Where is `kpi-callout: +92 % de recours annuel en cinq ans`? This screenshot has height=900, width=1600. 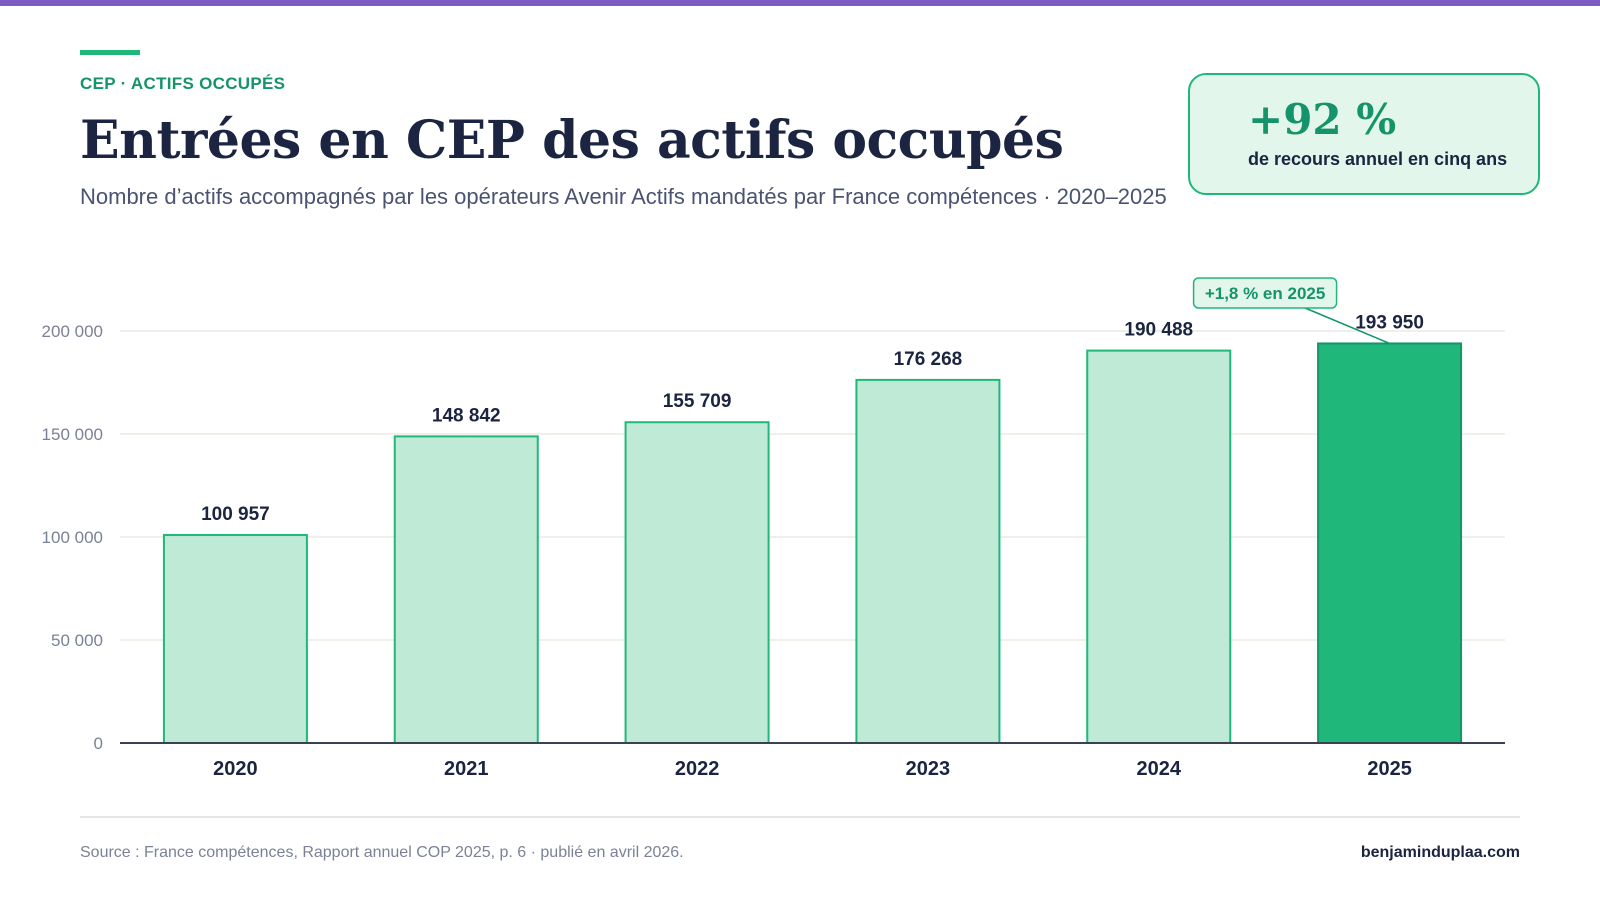 kpi-callout: +92 % de recours annuel en cinq ans is located at coordinates (1364, 134).